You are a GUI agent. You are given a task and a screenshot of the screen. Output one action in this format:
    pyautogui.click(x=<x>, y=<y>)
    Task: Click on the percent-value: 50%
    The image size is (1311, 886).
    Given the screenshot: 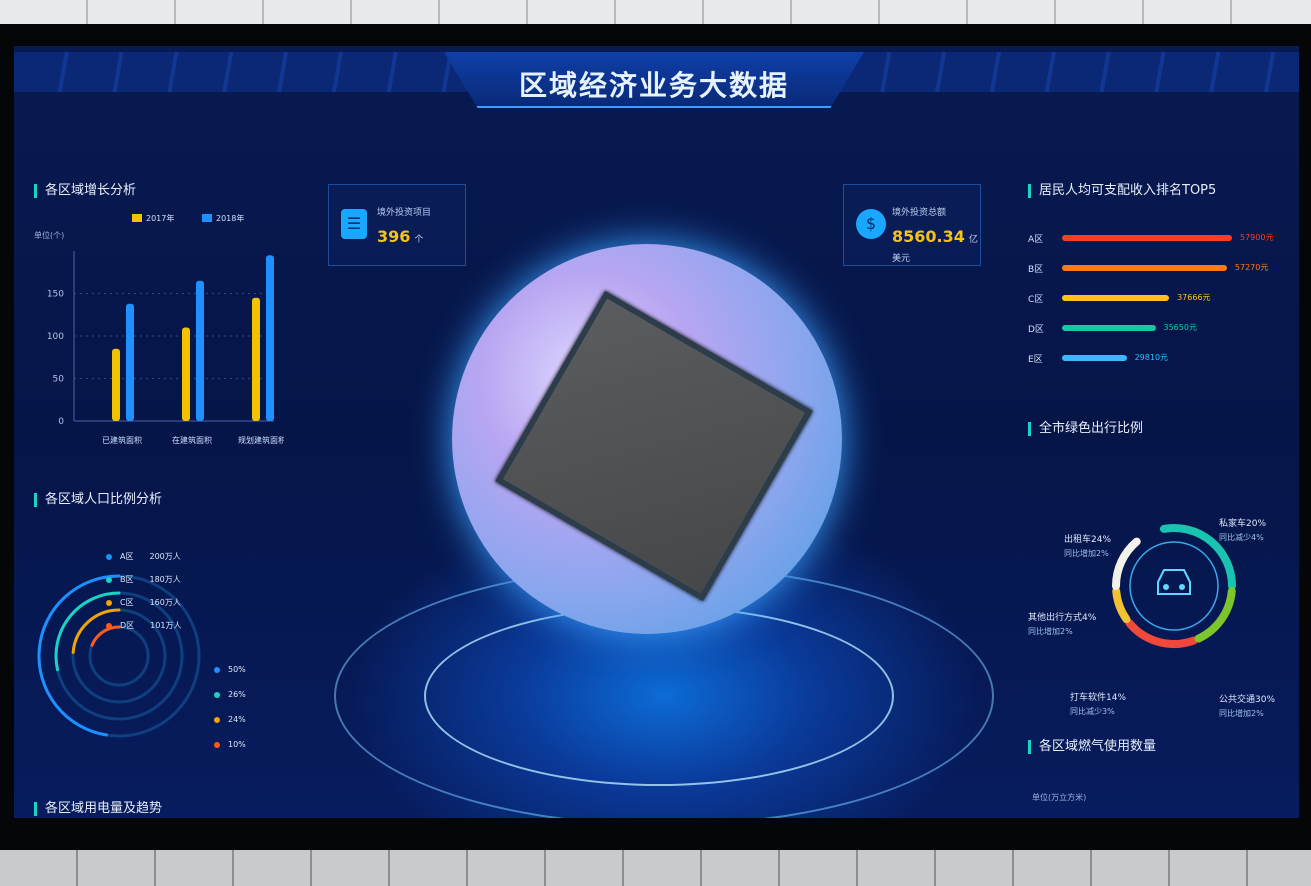 What is the action you would take?
    pyautogui.click(x=237, y=669)
    